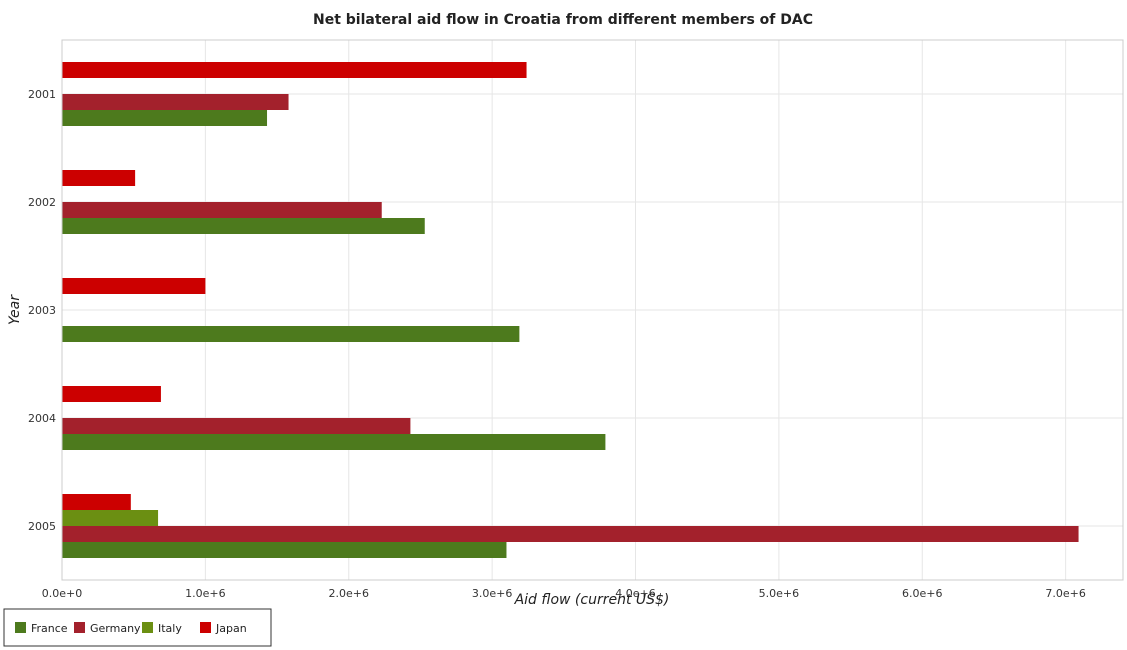 The height and width of the screenshot is (650, 1127). What do you see at coordinates (42, 202) in the screenshot?
I see `y-tick-label: 2002` at bounding box center [42, 202].